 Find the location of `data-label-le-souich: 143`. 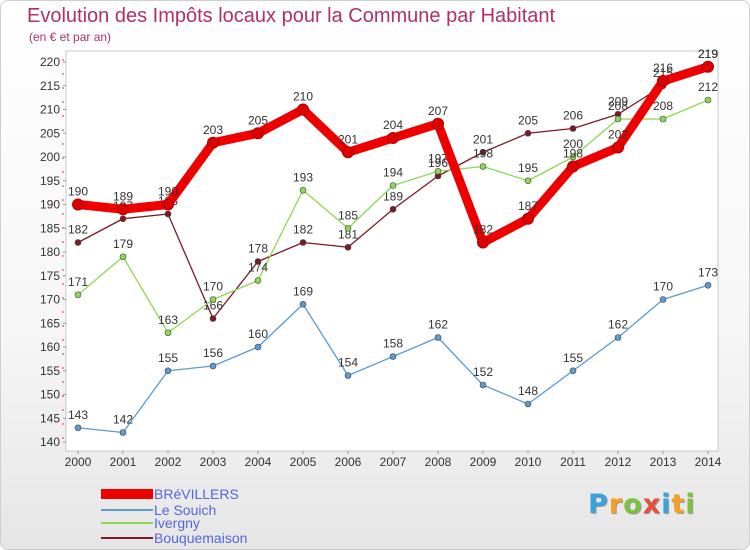

data-label-le-souich: 143 is located at coordinates (78, 415).